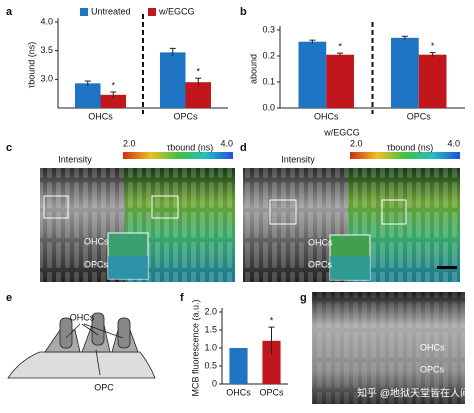  I want to click on panel-label: c, so click(9, 148).